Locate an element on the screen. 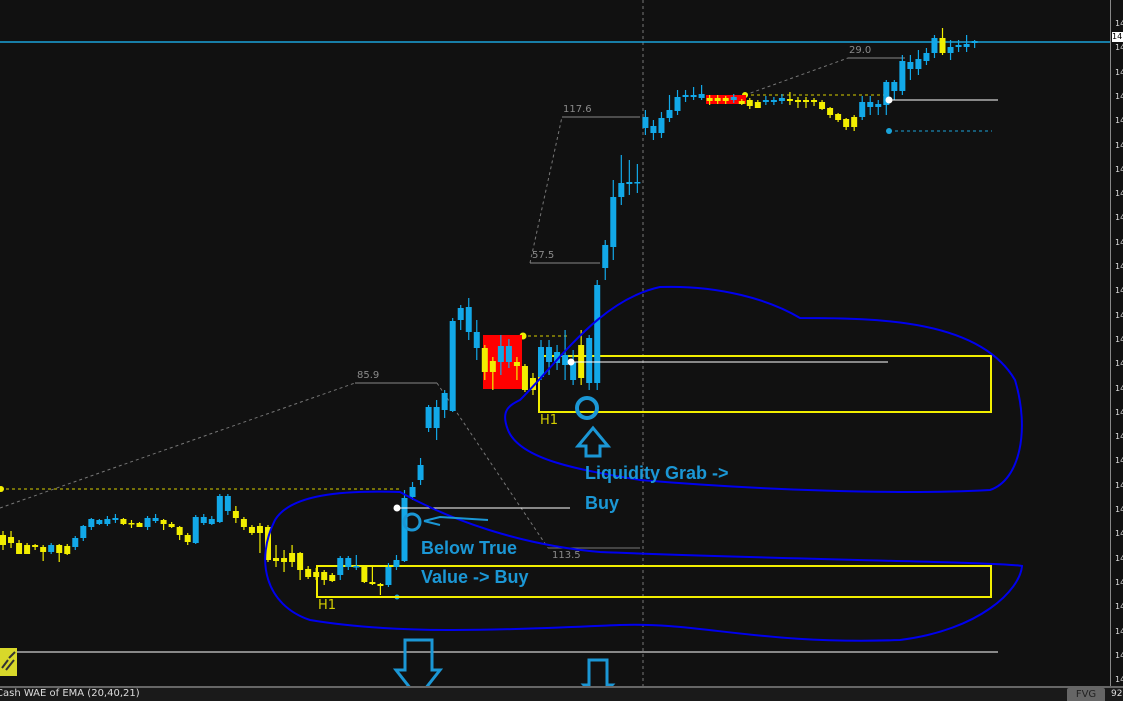  price-axis is located at coordinates (1116, 343).